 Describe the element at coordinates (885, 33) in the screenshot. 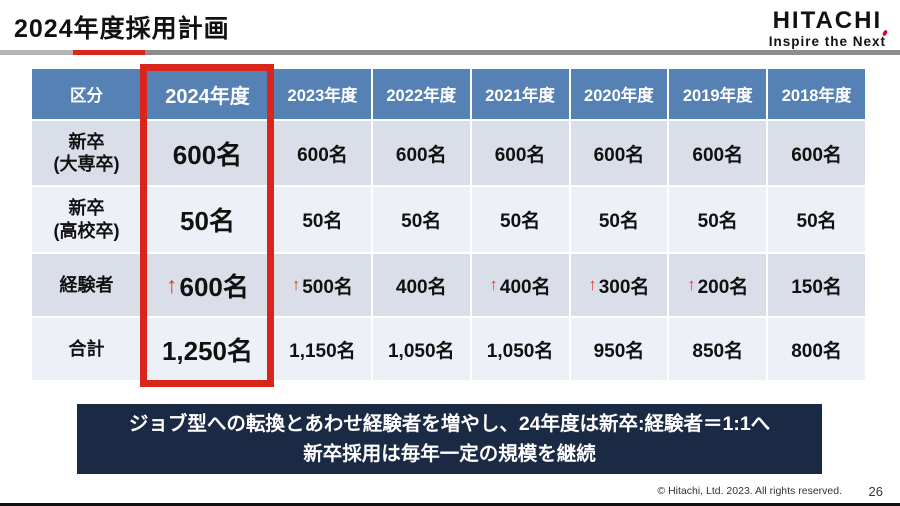

I see `logo-red-accent-icon` at that location.